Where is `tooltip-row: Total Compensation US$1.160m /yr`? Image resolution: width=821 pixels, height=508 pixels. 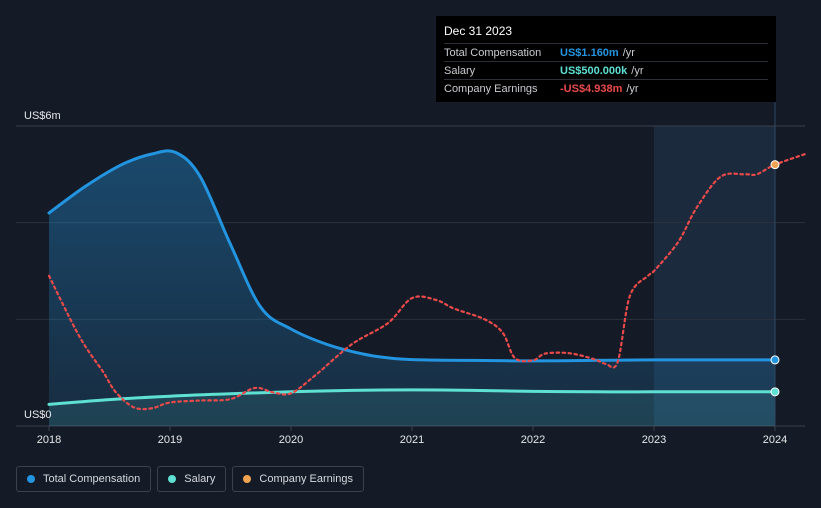 tooltip-row: Total Compensation US$1.160m /yr is located at coordinates (606, 52).